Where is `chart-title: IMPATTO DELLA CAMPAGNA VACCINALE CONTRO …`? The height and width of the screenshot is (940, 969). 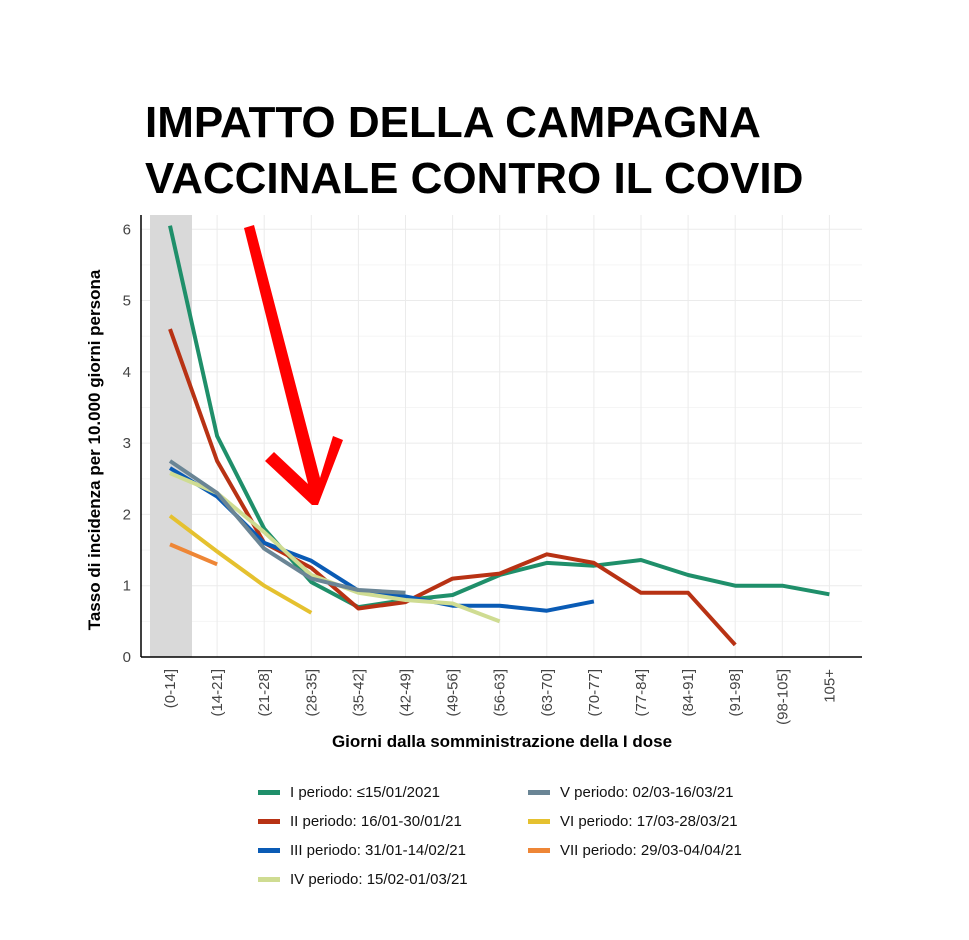
chart-title: IMPATTO DELLA CAMPAGNA VACCINALE CONTRO … is located at coordinates (545, 151).